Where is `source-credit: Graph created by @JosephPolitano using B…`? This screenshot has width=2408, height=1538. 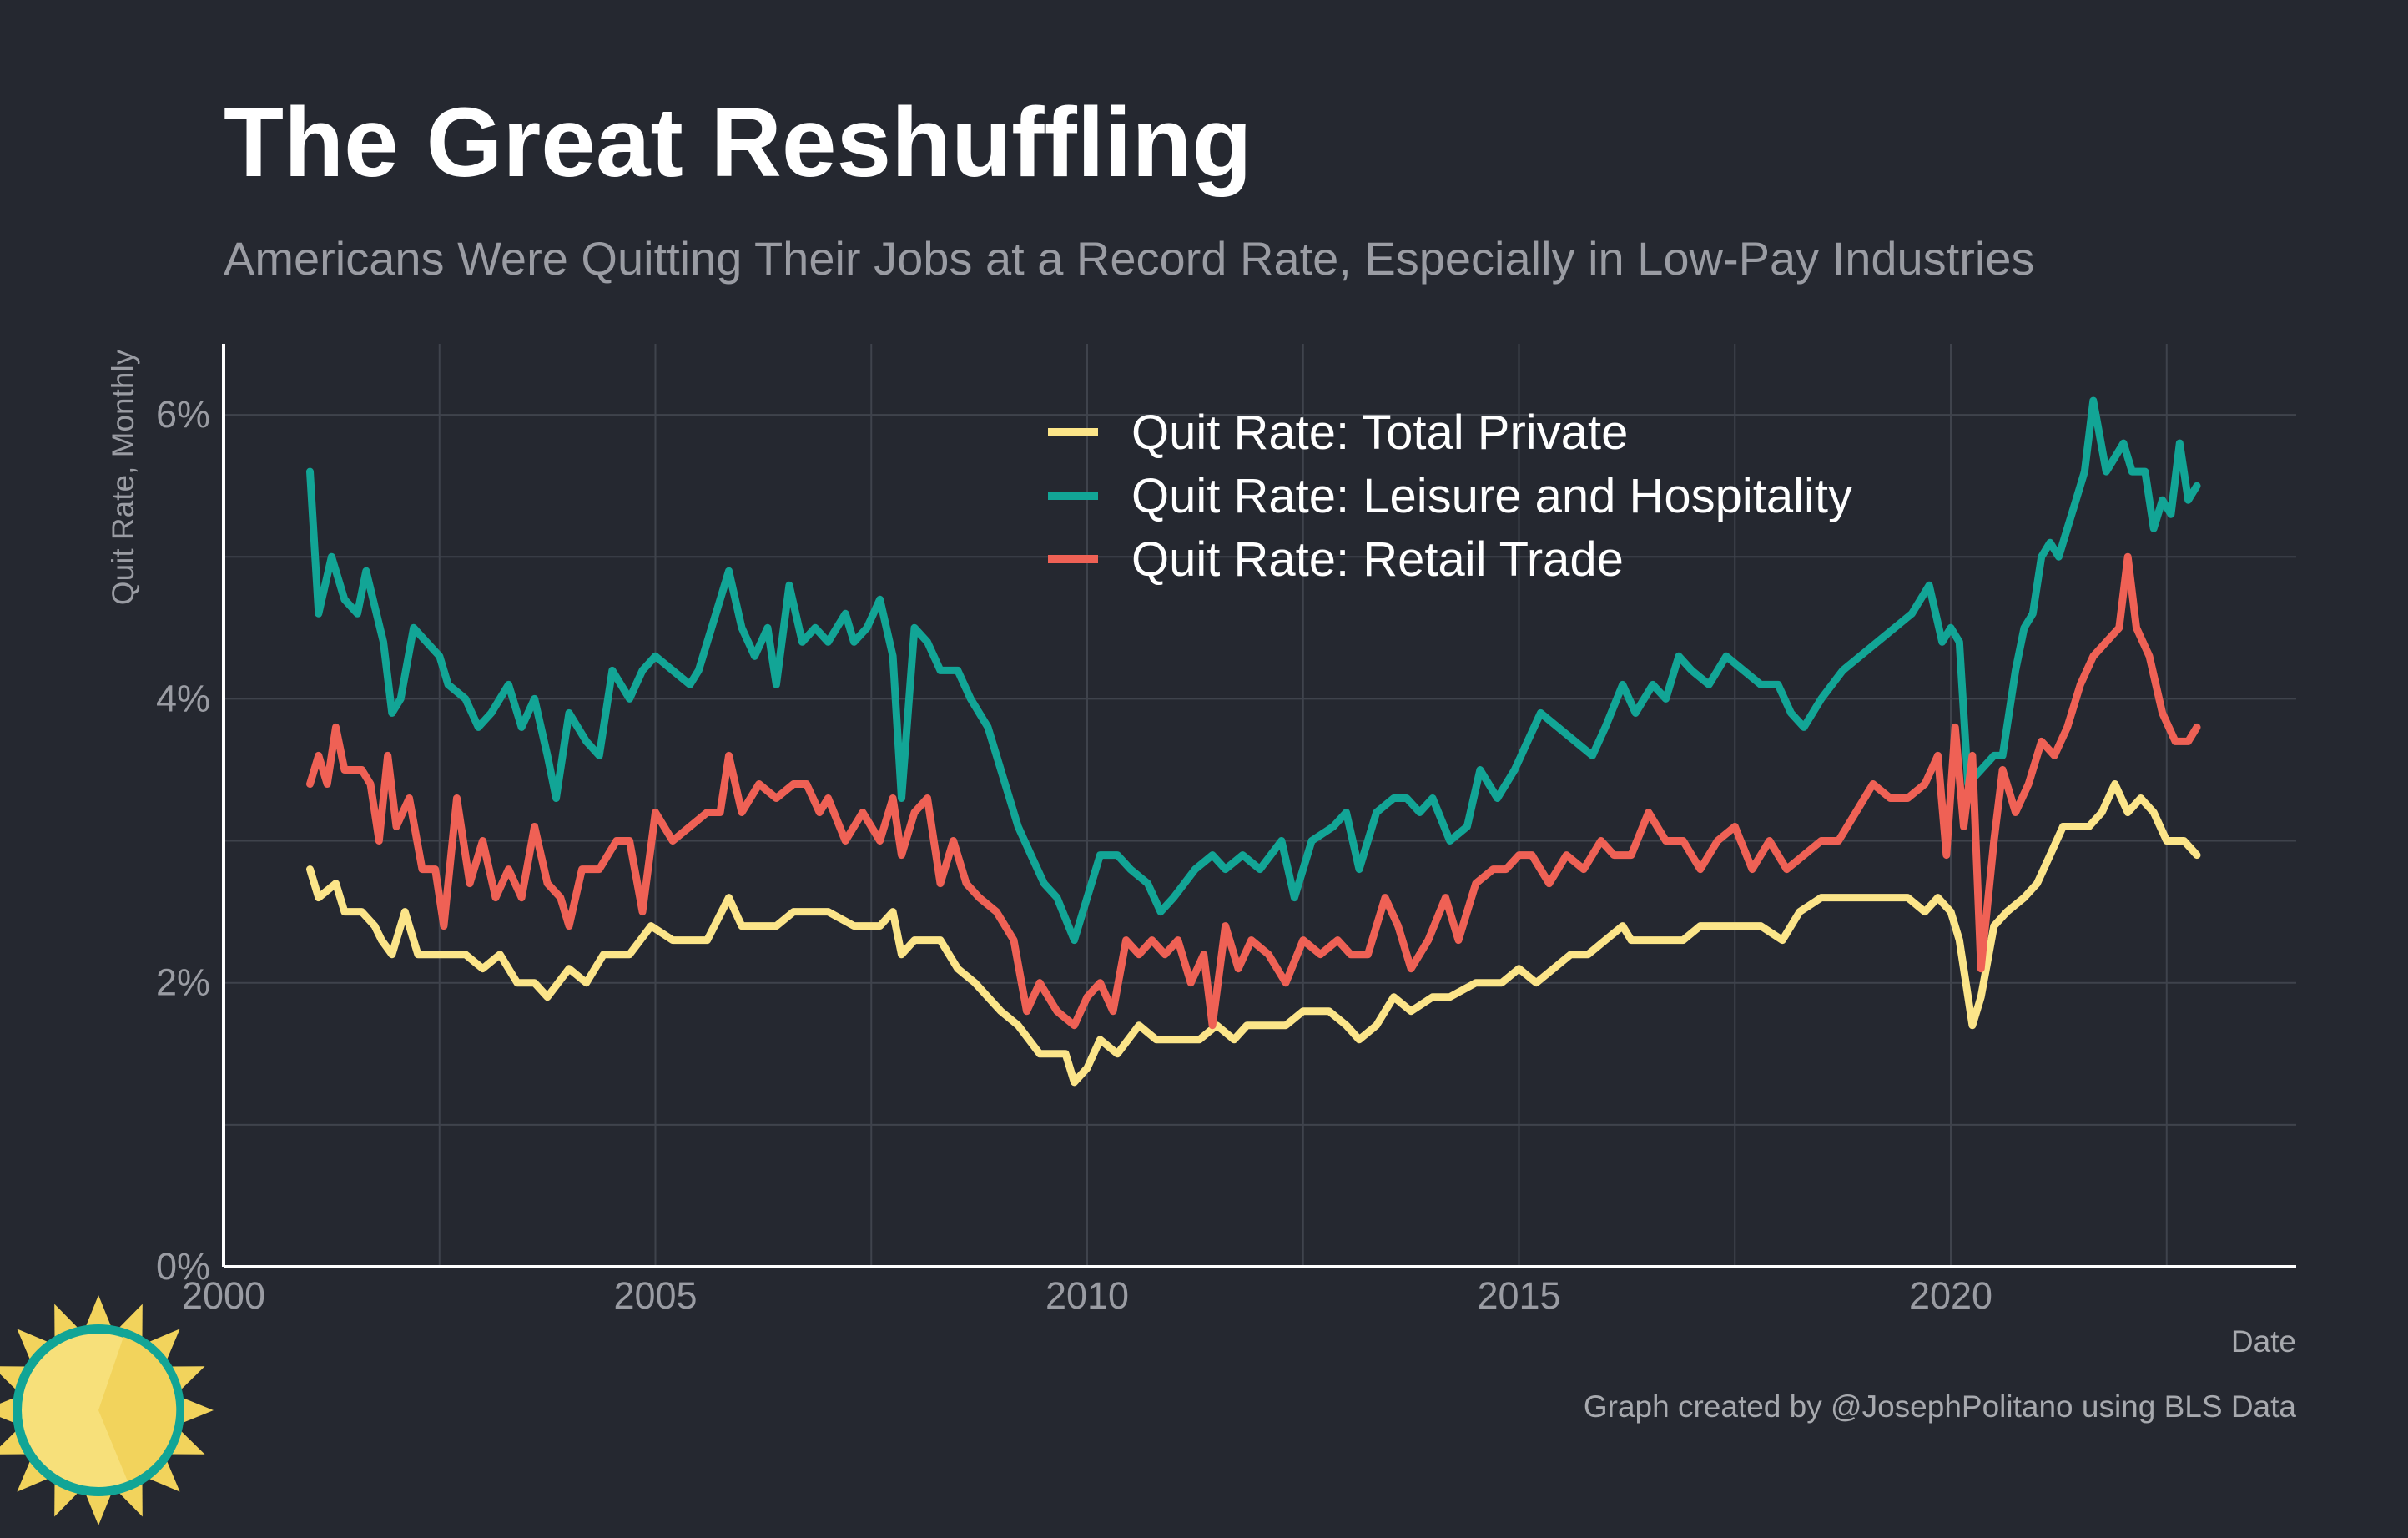 source-credit: Graph created by @JosephPolitano using B… is located at coordinates (1939, 1406).